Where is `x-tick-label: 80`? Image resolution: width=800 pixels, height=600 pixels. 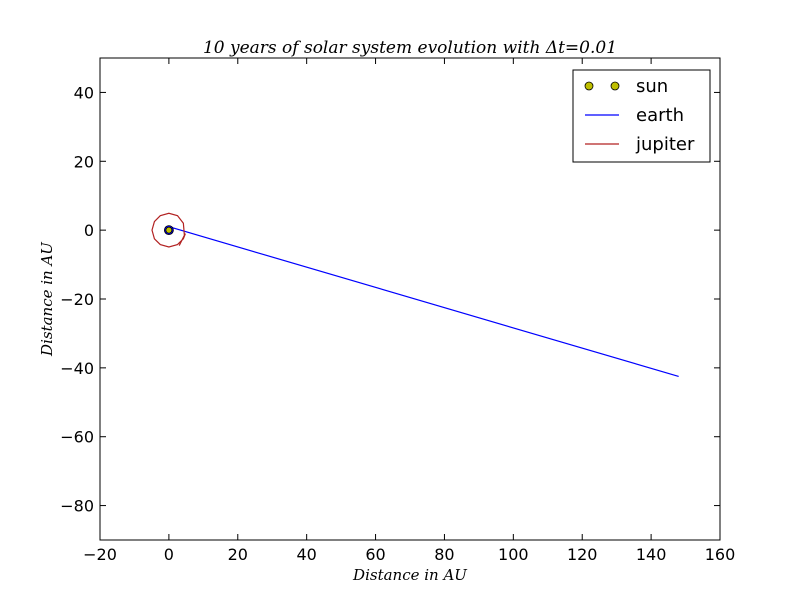 x-tick-label: 80 is located at coordinates (444, 554).